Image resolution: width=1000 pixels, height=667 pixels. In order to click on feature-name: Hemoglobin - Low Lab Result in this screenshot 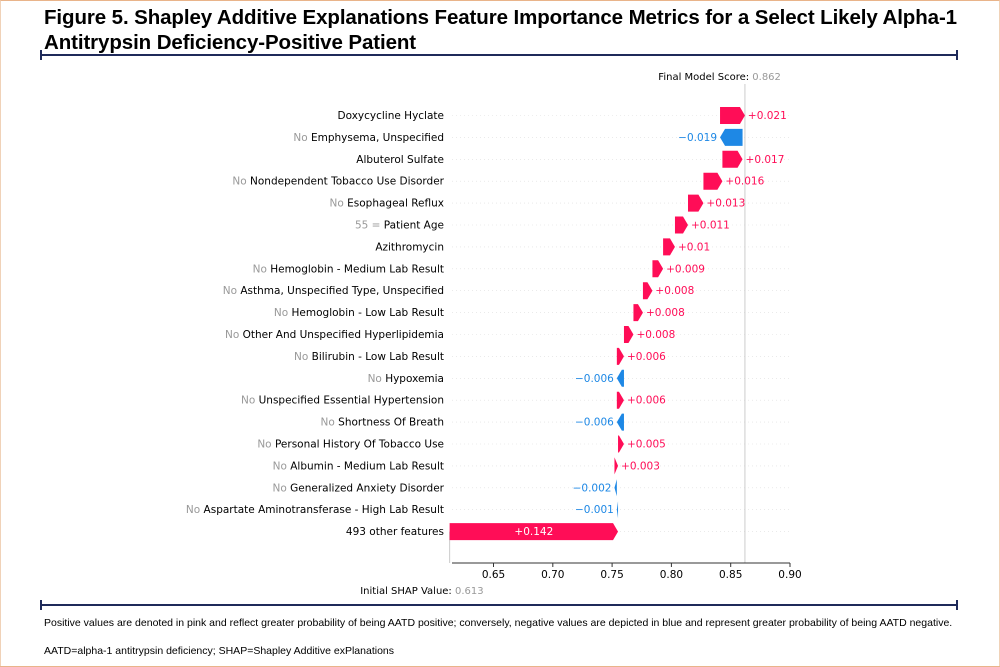, I will do `click(368, 313)`.